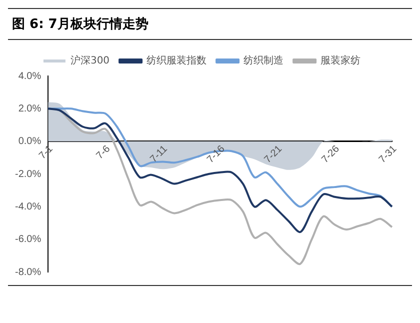 This screenshot has height=323, width=420. I want to click on legend-label: 纺织服装指数, so click(176, 60).